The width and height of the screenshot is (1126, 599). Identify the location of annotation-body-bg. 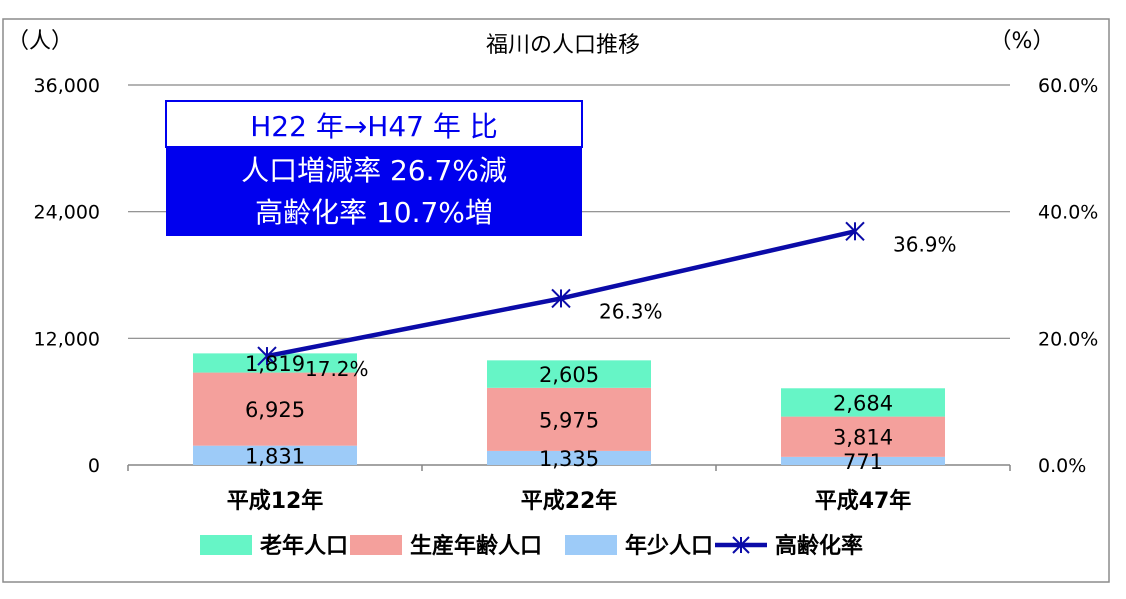
(374, 191).